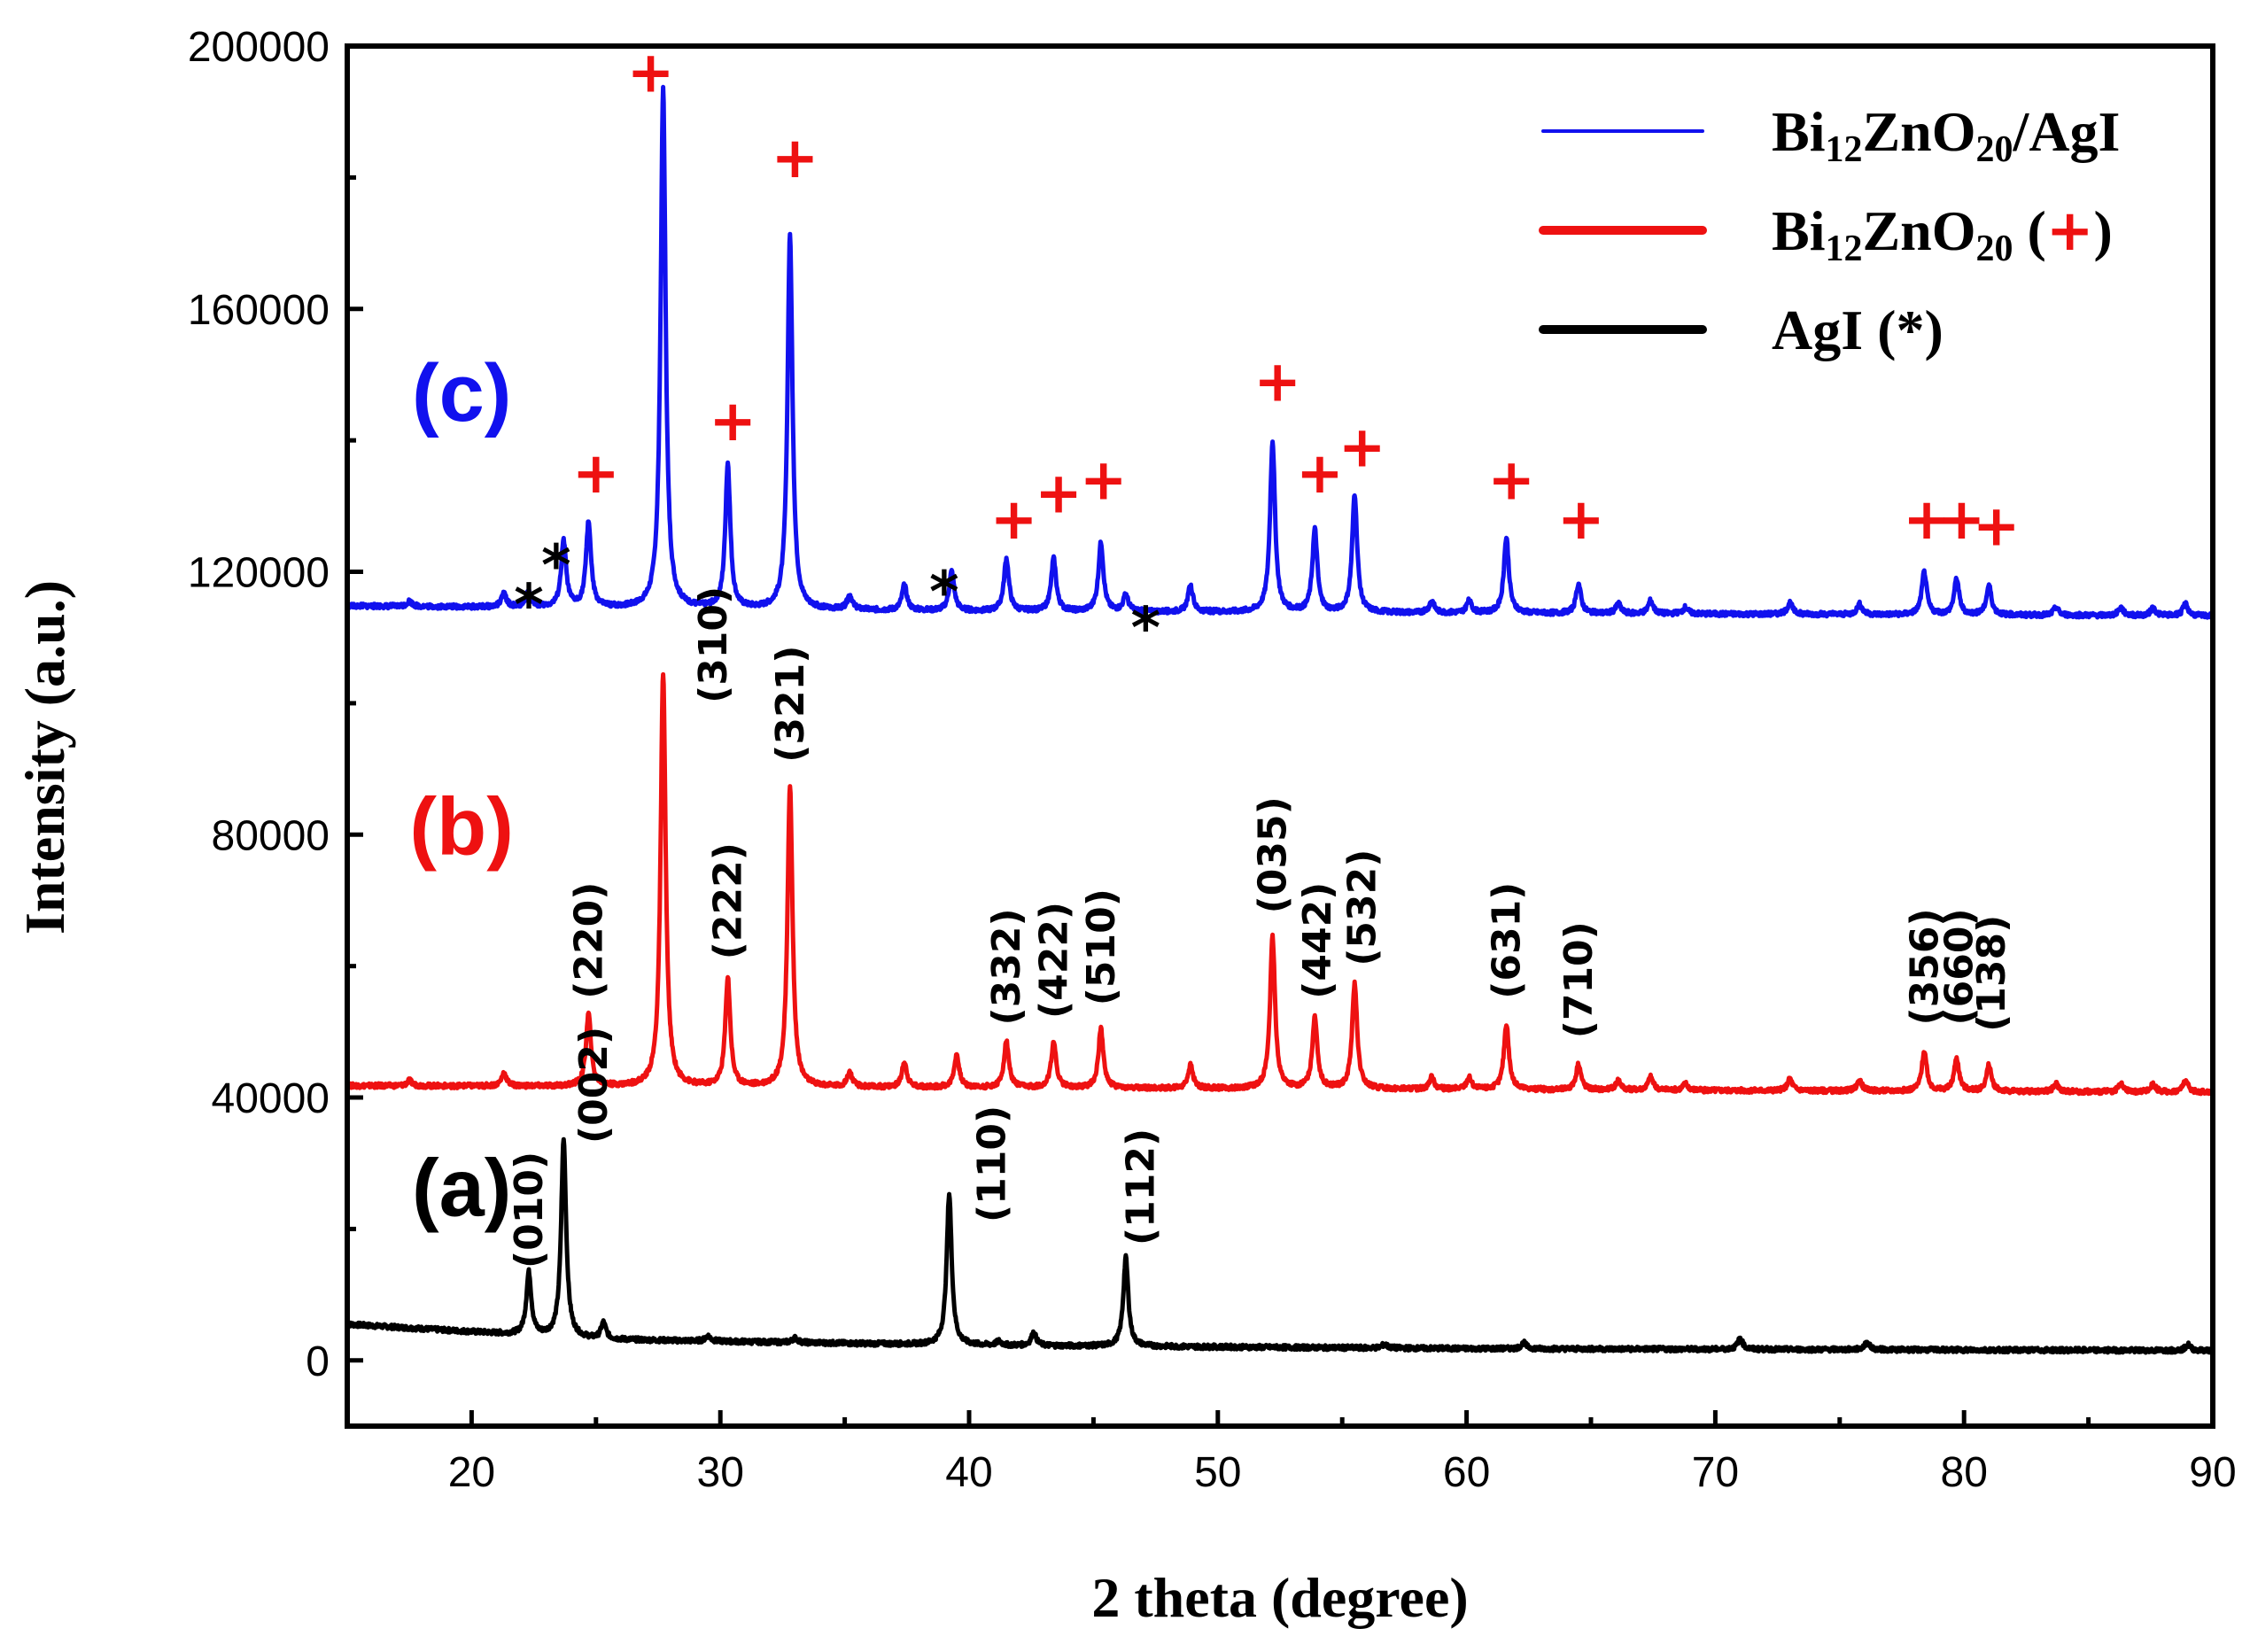 This screenshot has width=2250, height=1652. Describe the element at coordinates (461, 393) in the screenshot. I see `curve-label-c: (c)` at that location.